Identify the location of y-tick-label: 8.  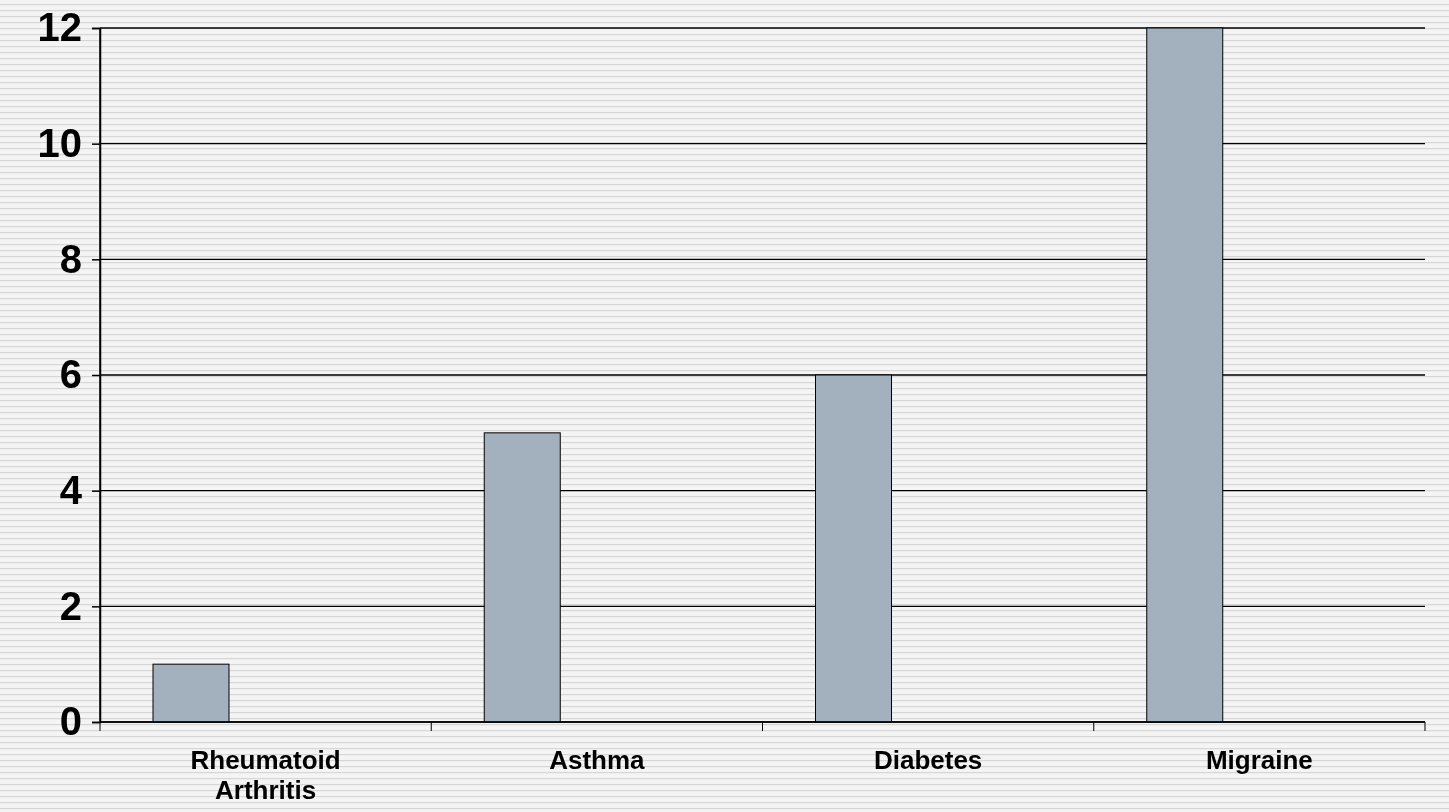
(70, 258).